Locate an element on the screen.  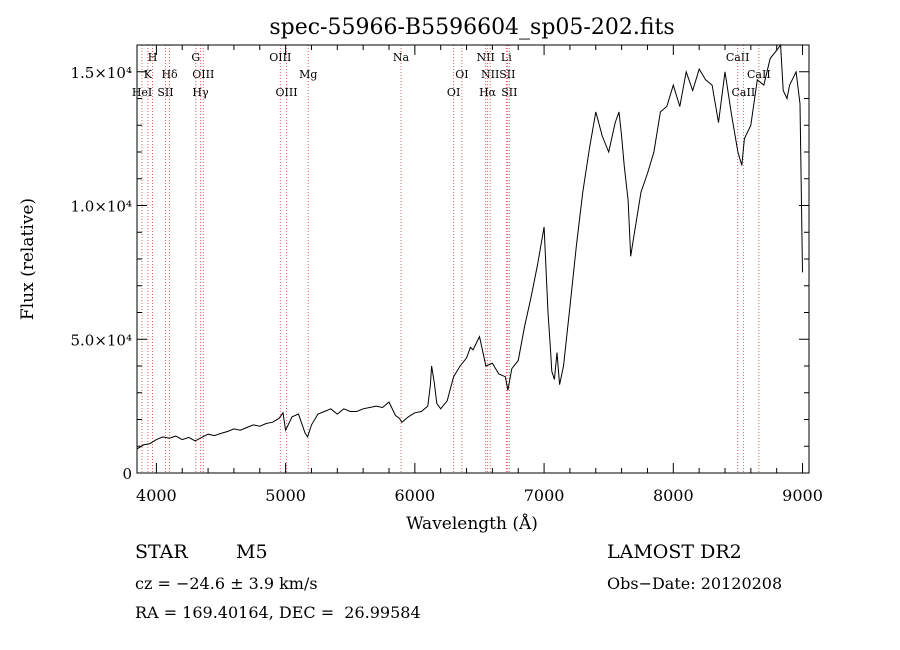
spectral-line-label: Hδ is located at coordinates (169, 74).